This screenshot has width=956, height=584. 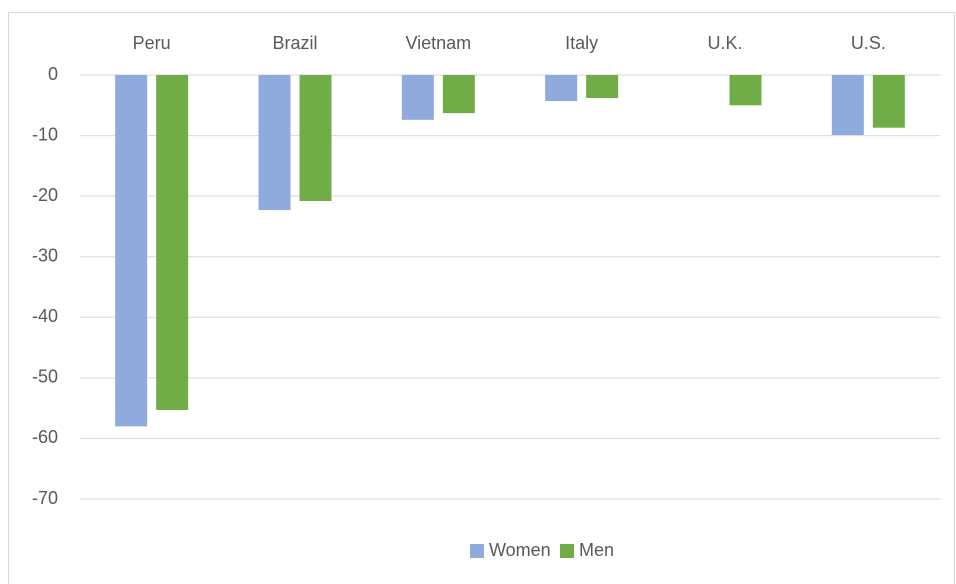 I want to click on y-tick-label: -30, so click(x=45, y=255).